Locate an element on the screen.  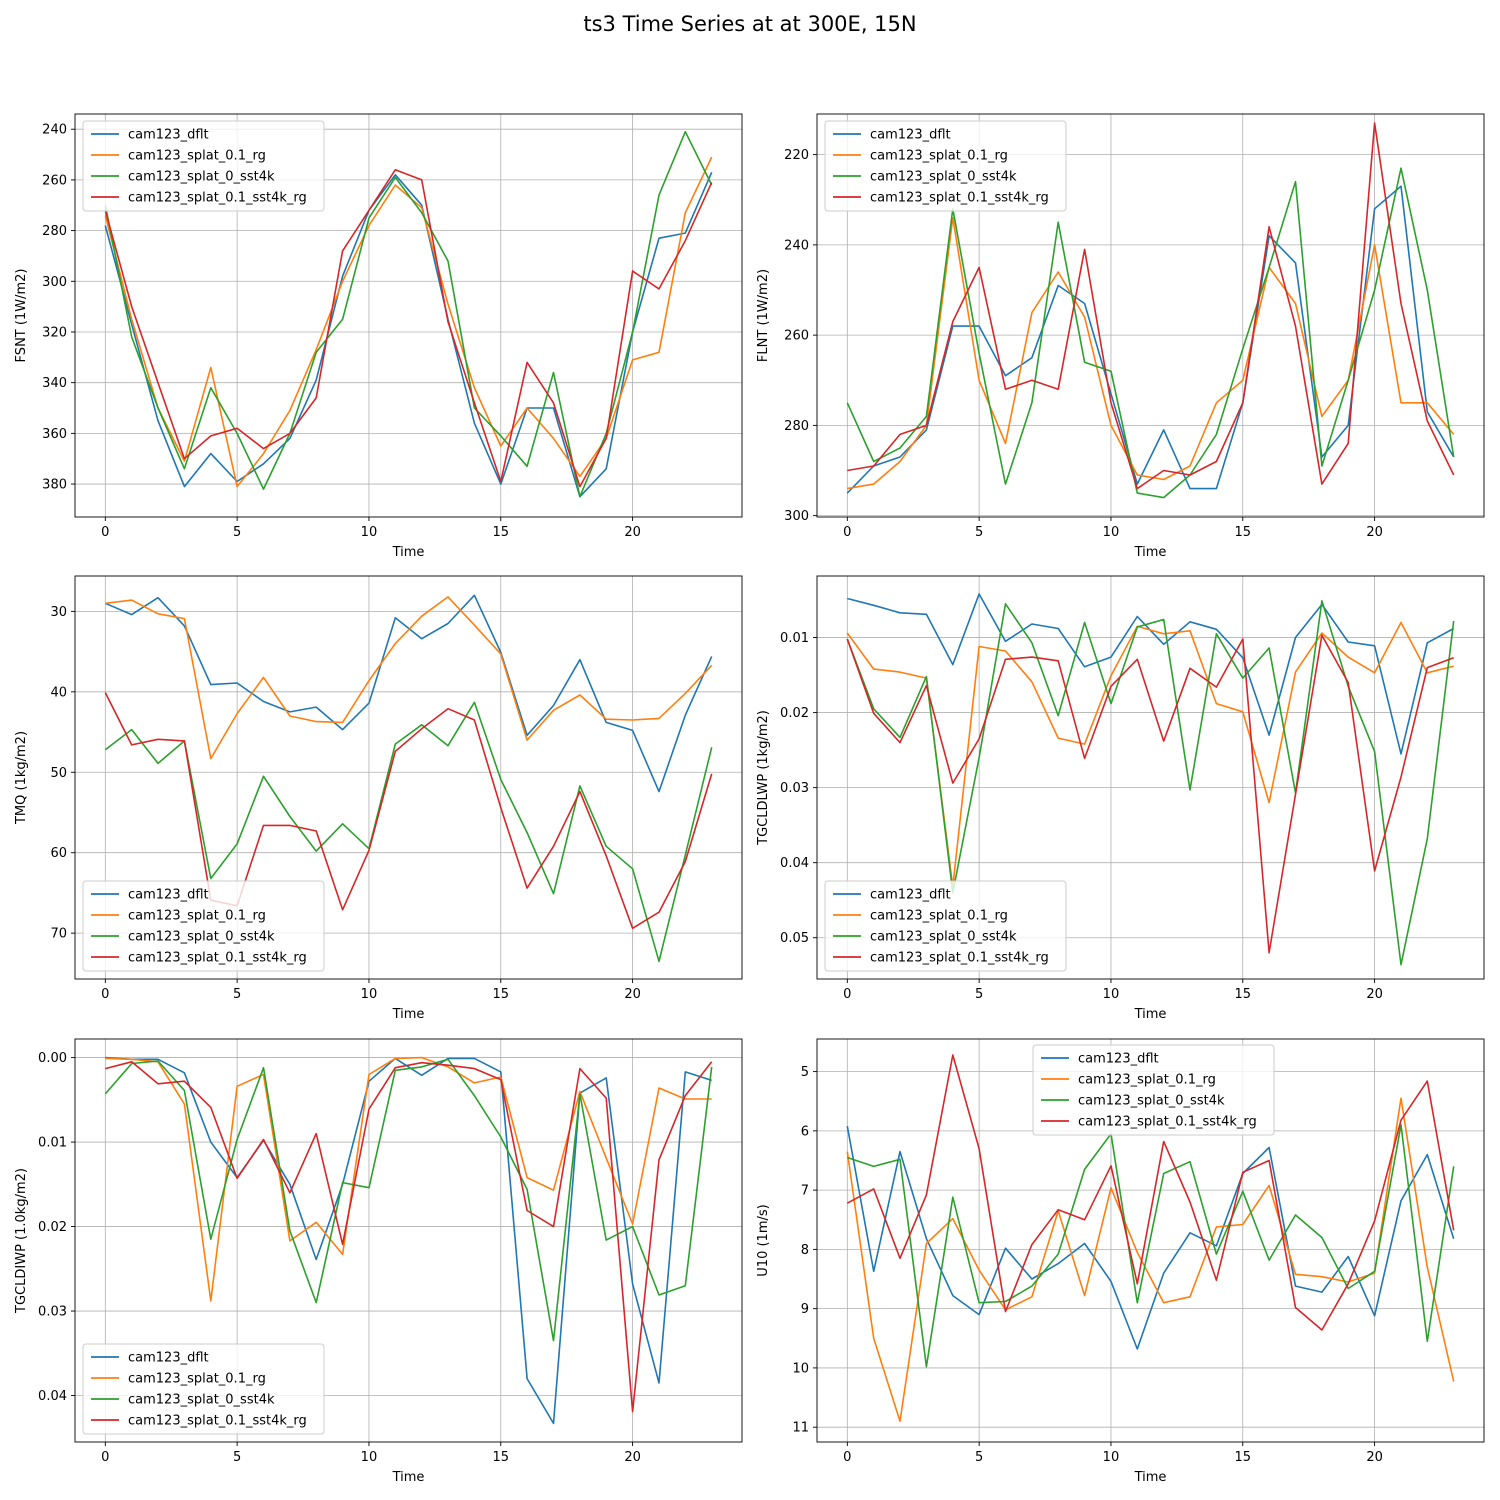
y-axis-label: FSNT (1W/m2) is located at coordinates (21, 316).